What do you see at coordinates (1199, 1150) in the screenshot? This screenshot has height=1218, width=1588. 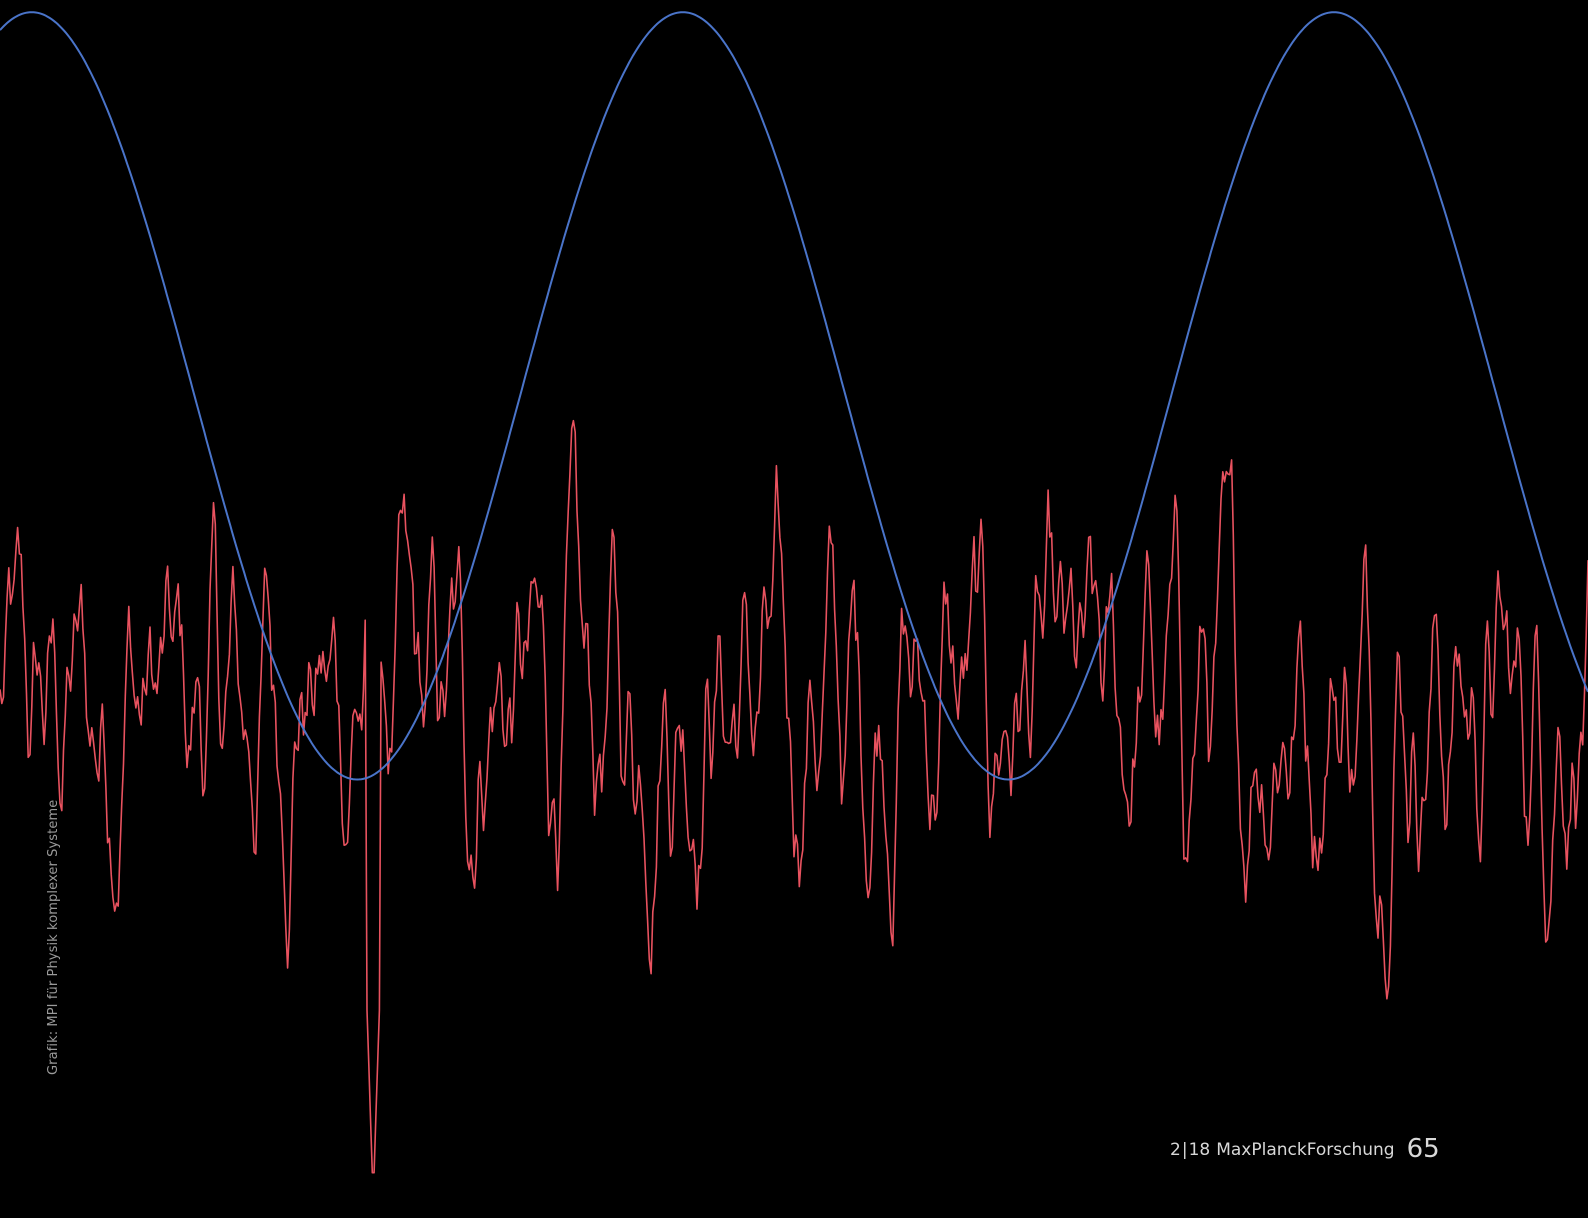 I see `issue-year: 18` at bounding box center [1199, 1150].